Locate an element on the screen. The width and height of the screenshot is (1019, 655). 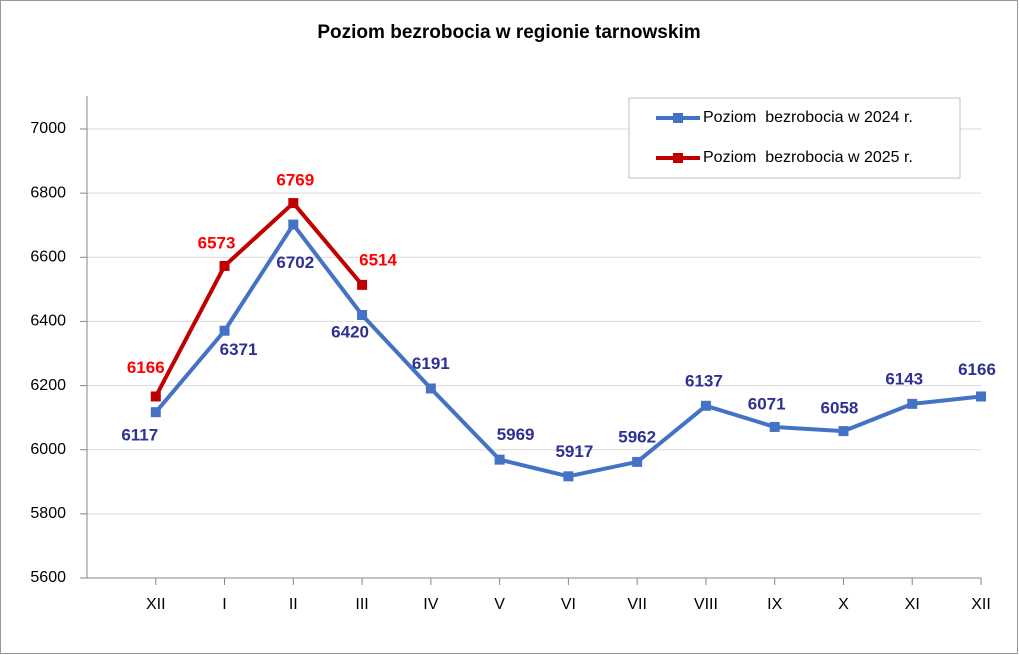
y-tick-label: 5800 is located at coordinates (48, 513).